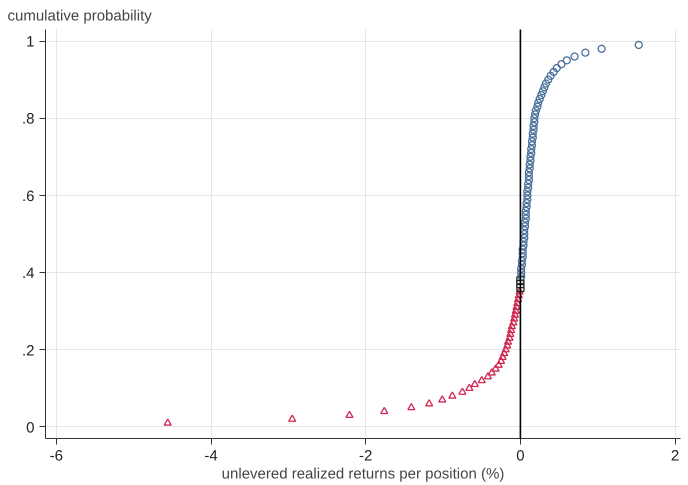  I want to click on x-tick-label: 2, so click(675, 456).